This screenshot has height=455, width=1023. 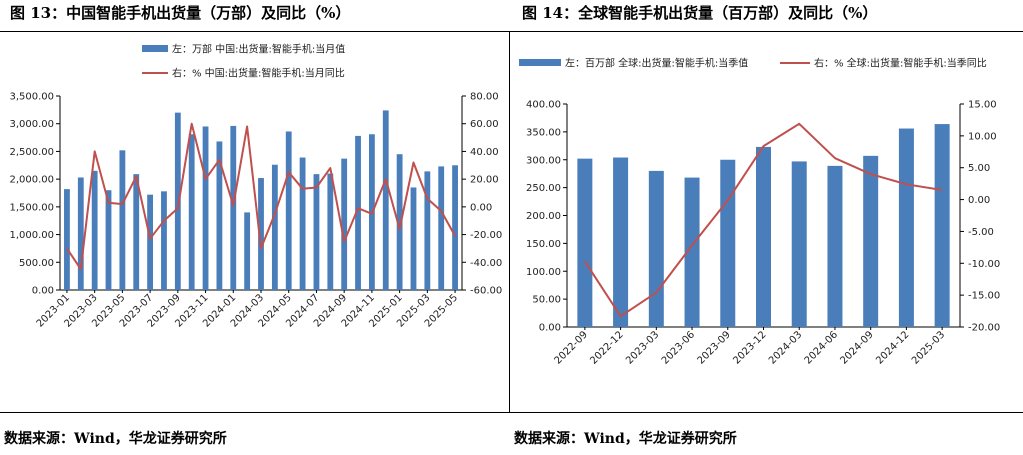 What do you see at coordinates (540, 62) in the screenshot?
I see `chart2-legend-bar-swatch` at bounding box center [540, 62].